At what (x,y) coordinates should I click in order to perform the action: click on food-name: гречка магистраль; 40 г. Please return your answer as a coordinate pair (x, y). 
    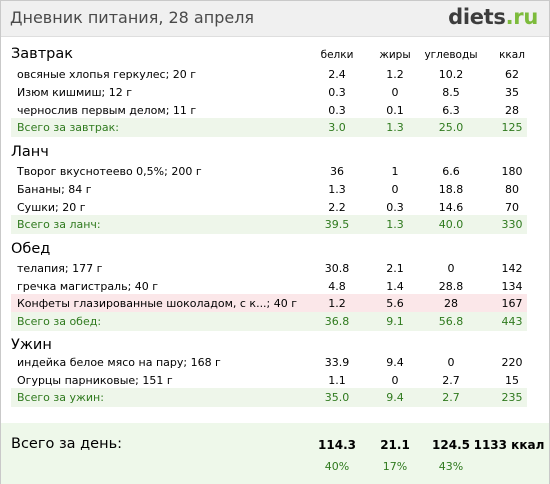
    Looking at the image, I should click on (88, 286).